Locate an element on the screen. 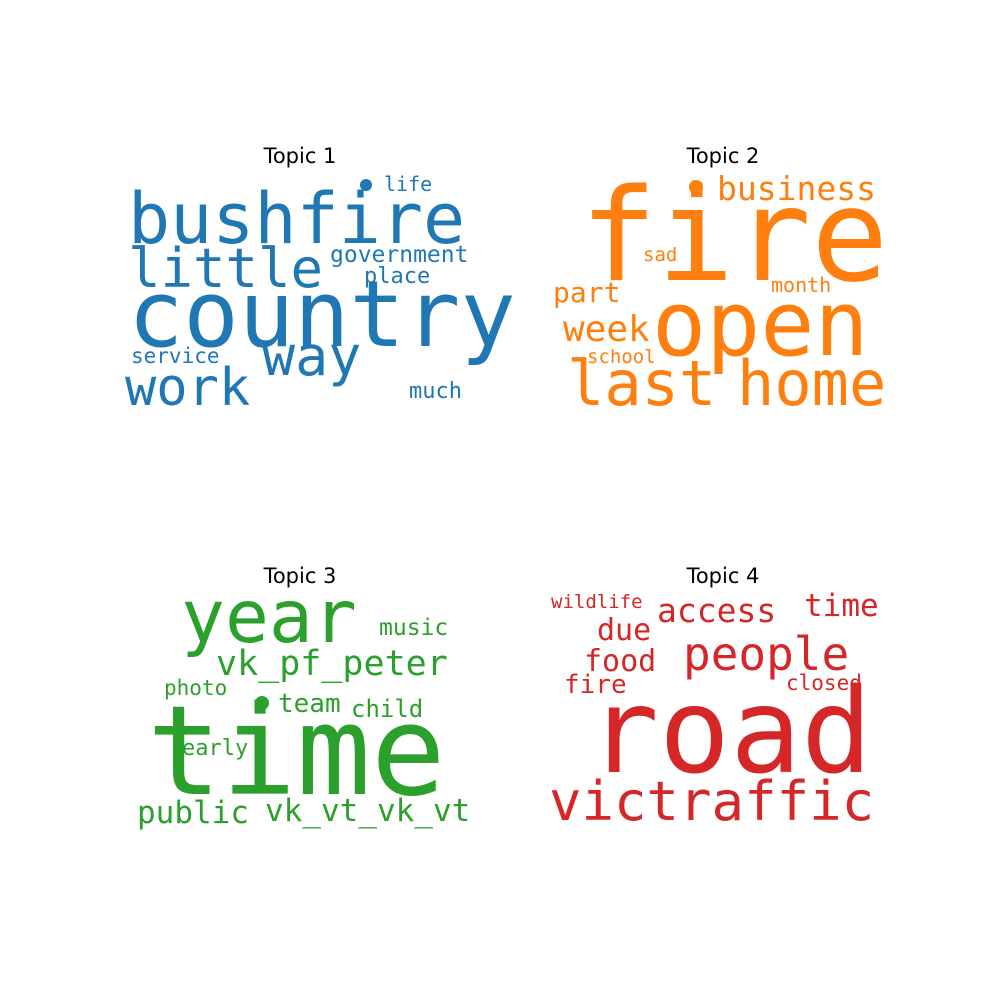 The width and height of the screenshot is (1000, 1000). word-life: life is located at coordinates (408, 184).